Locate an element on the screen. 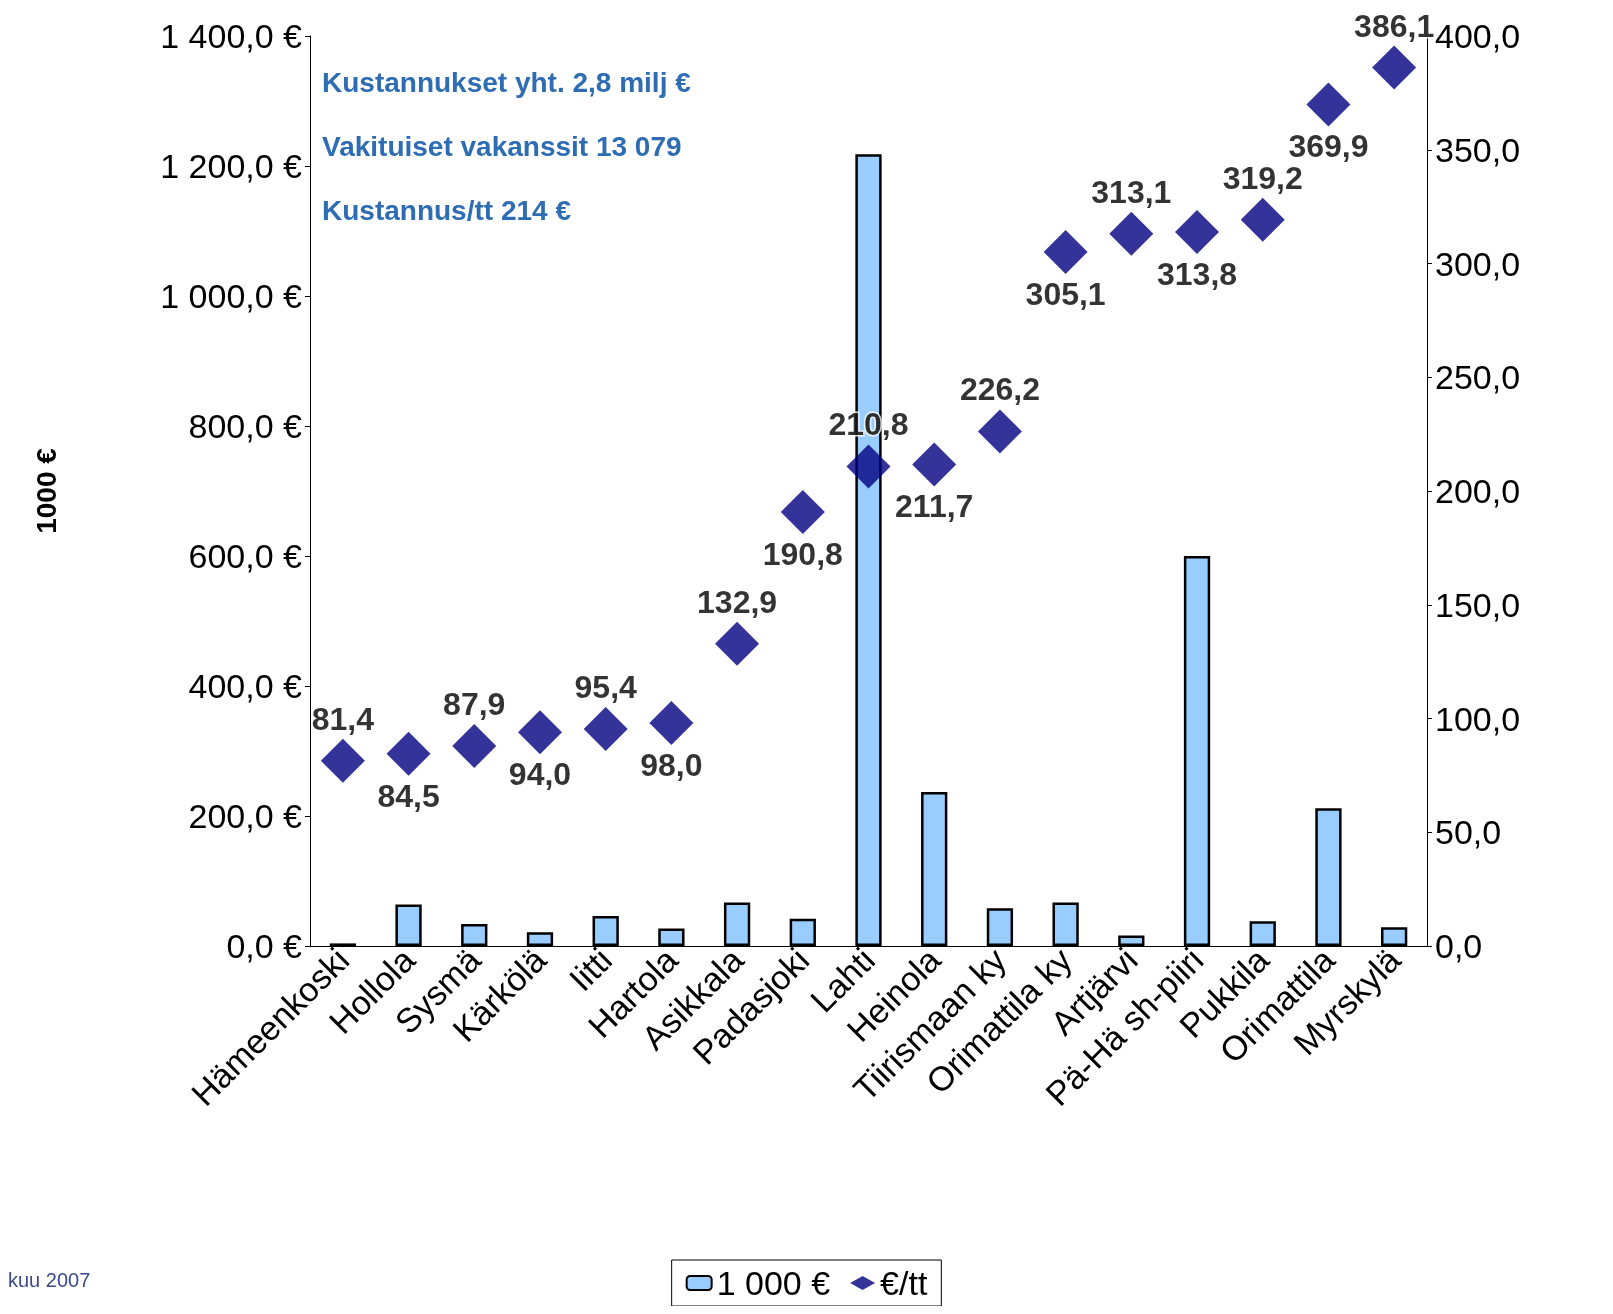 The width and height of the screenshot is (1613, 1314). data-label: 87,9 is located at coordinates (474, 704).